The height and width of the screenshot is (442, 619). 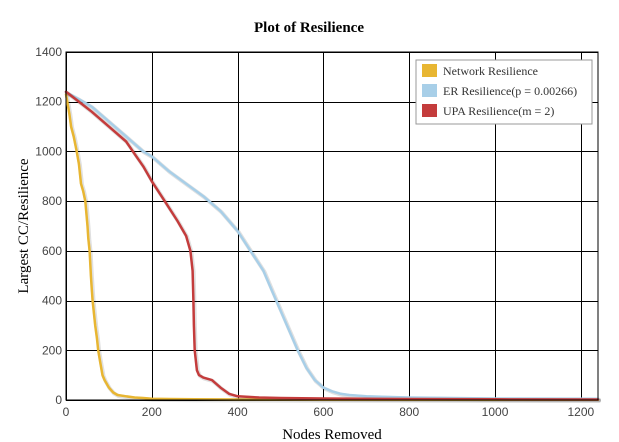 I want to click on x-tick-label: 600, so click(x=323, y=412).